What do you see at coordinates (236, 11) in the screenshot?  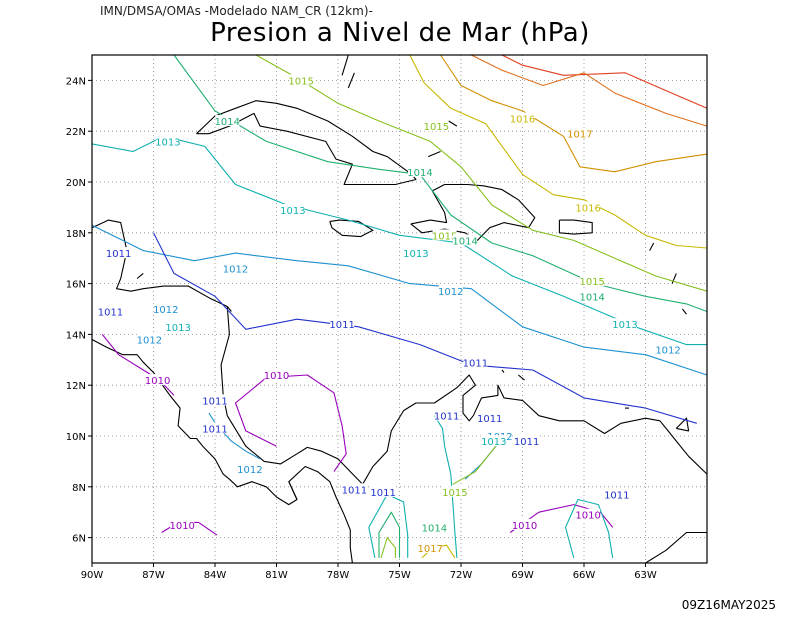 I see `model-source-label: IMN/DMSA/OMAs -Modelado NAM_CR (12km)-` at bounding box center [236, 11].